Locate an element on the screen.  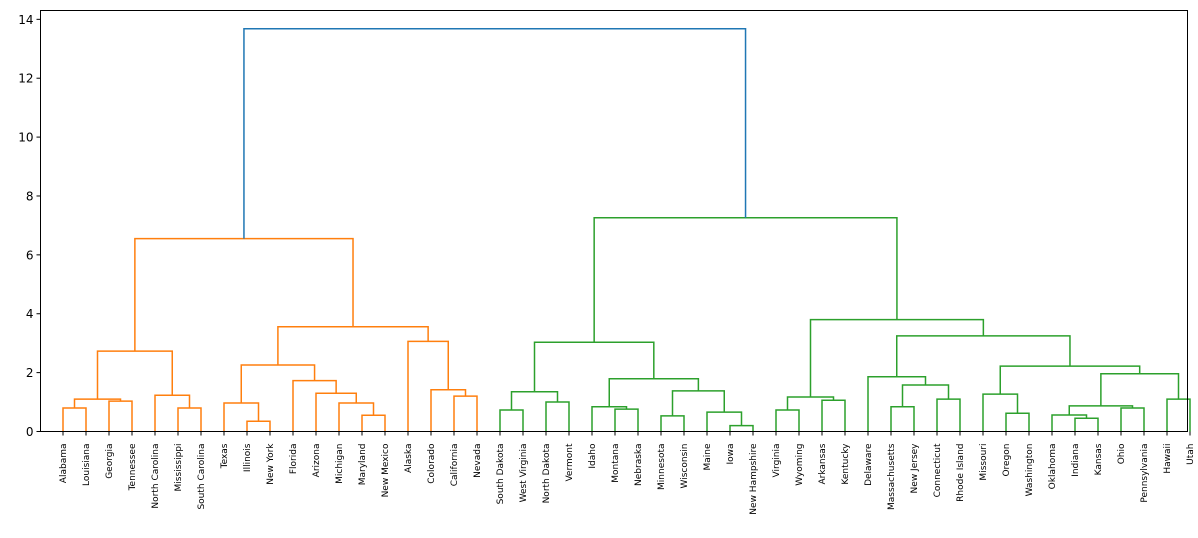
dendrogram-link-m16 is located at coordinates (428, 386).